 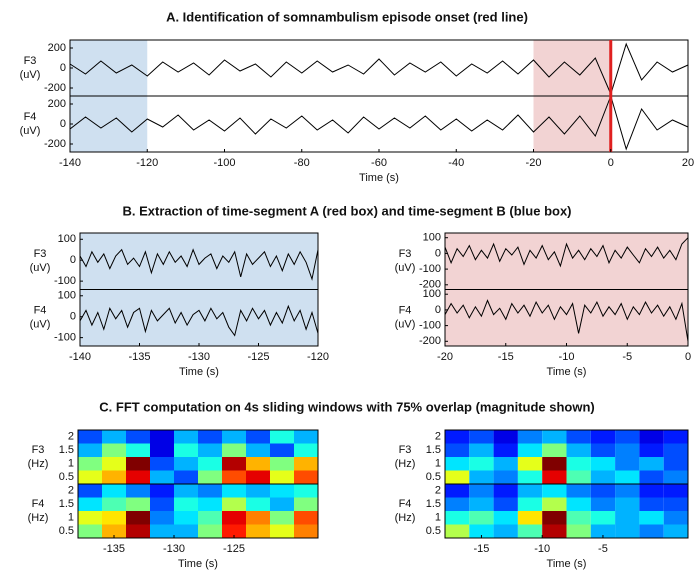 What do you see at coordinates (114, 549) in the screenshot?
I see `x-tick-label: -135` at bounding box center [114, 549].